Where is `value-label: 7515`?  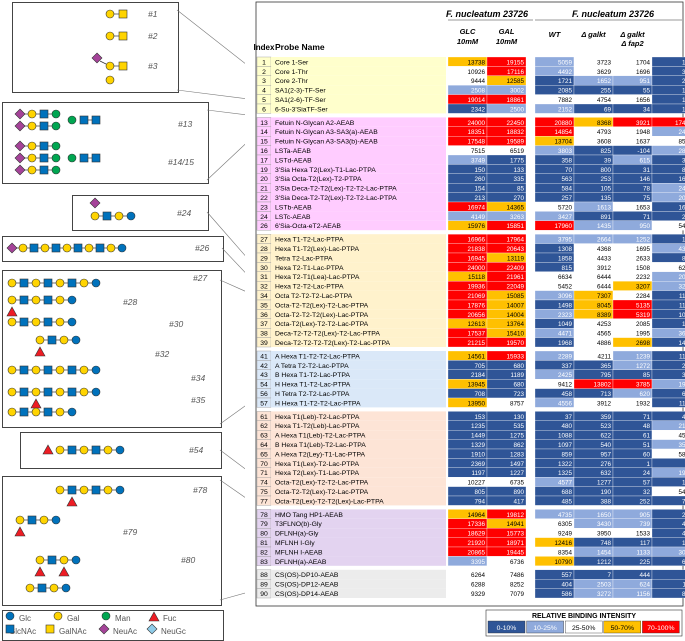
value-label: 7515 is located at coordinates (478, 151).